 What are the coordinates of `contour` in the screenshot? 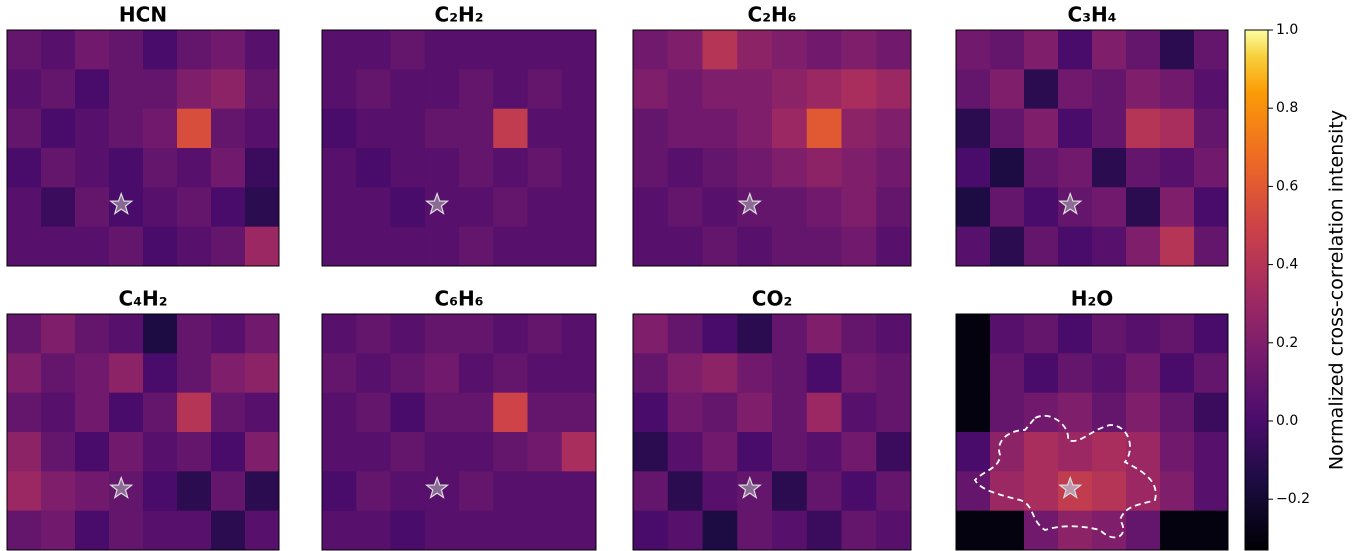 It's located at (1065, 477).